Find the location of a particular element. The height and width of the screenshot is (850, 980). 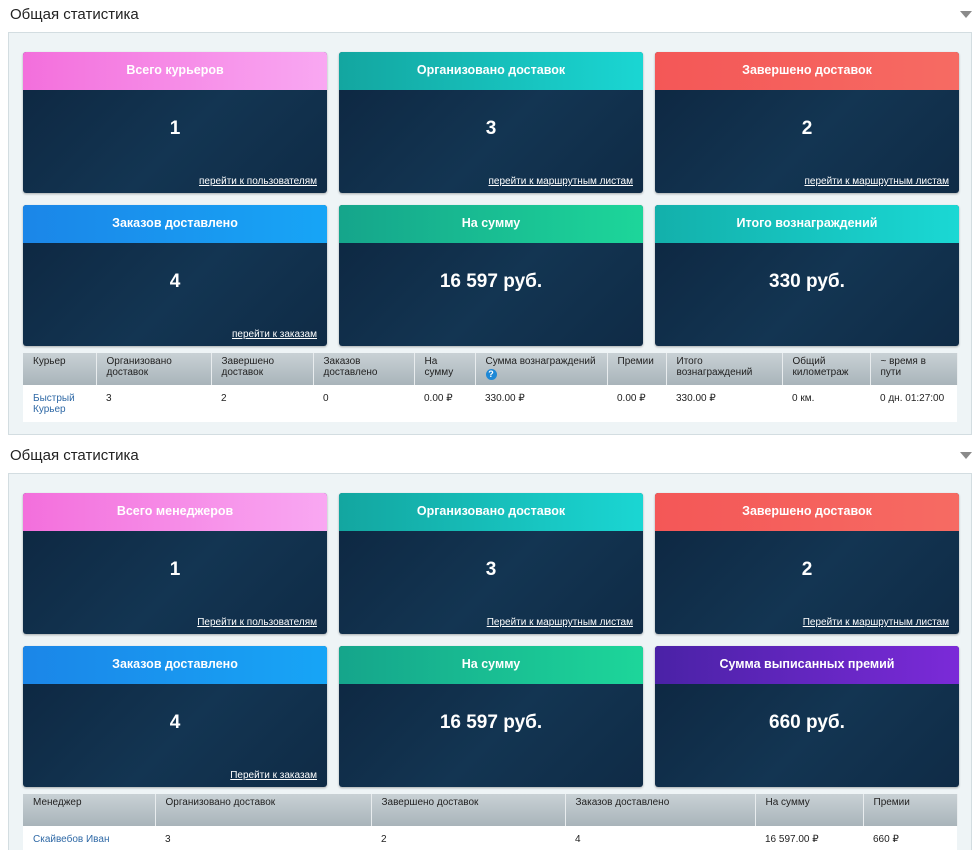

header-label: Курьер is located at coordinates (49, 361).